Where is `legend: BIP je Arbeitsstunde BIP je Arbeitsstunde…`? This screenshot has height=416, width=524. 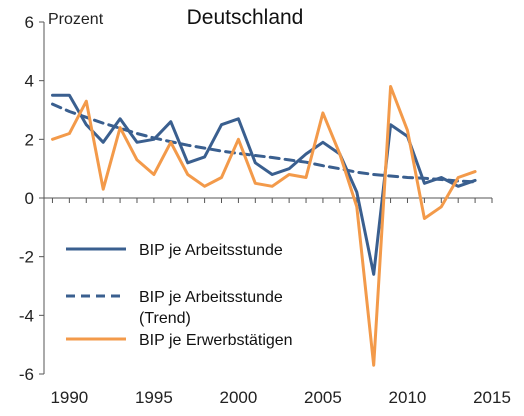
legend: BIP je Arbeitsstunde BIP je Arbeitsstunde… is located at coordinates (179, 295).